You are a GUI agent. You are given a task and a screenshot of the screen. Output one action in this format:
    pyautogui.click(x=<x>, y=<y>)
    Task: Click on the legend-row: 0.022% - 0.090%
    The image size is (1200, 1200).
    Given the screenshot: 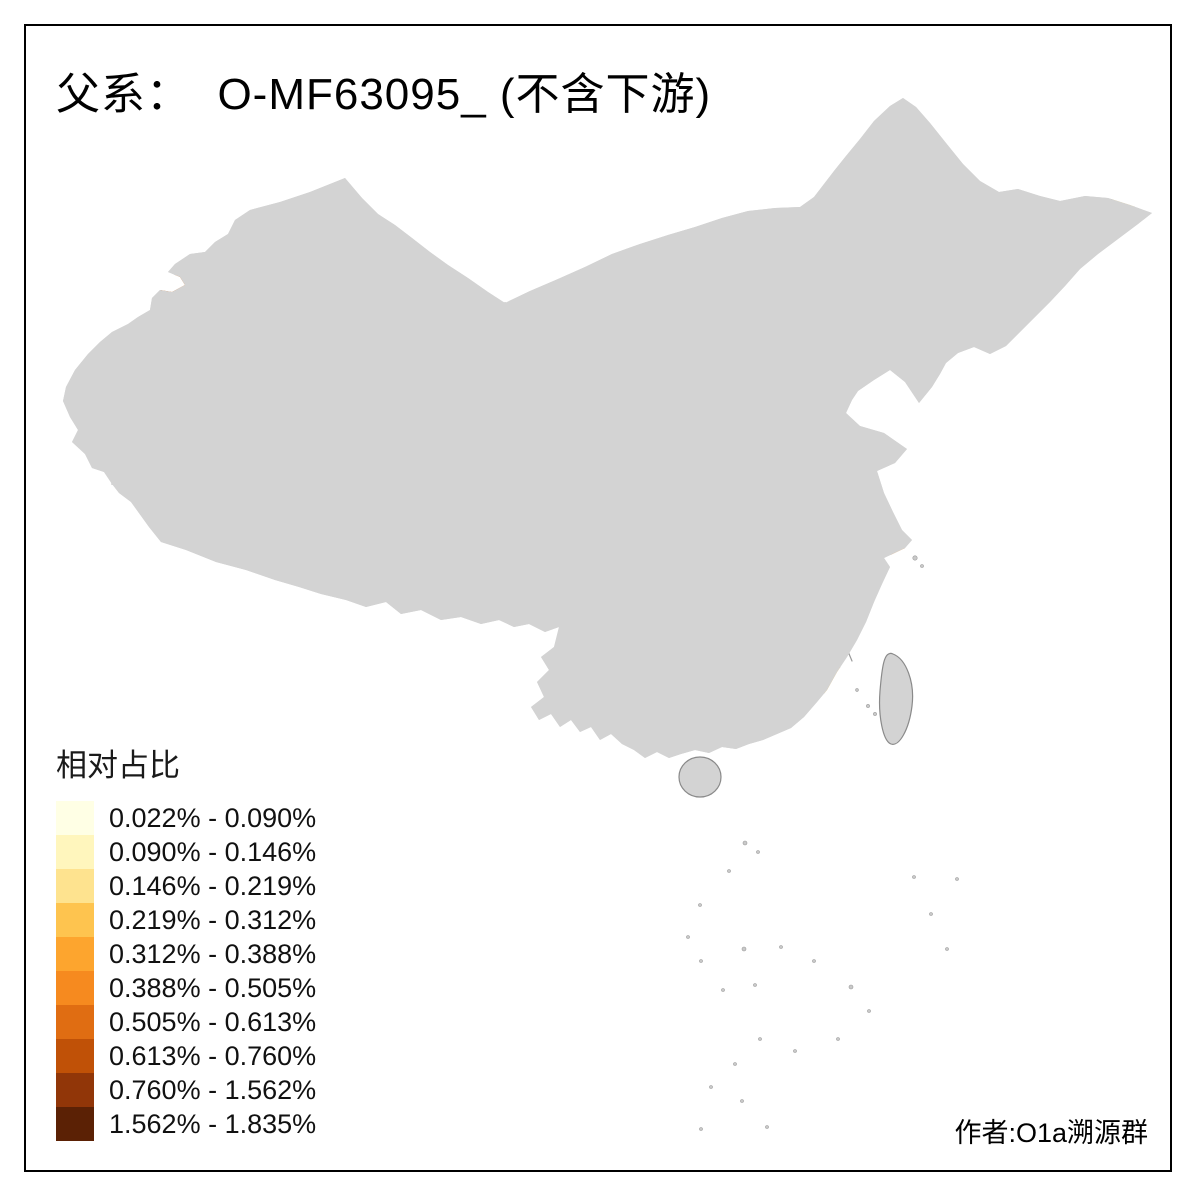 What is the action you would take?
    pyautogui.click(x=186, y=818)
    